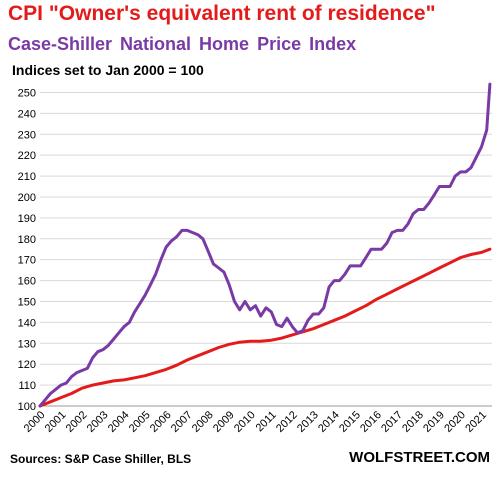 The height and width of the screenshot is (477, 500). Describe the element at coordinates (350, 422) in the screenshot. I see `x-tick-label: 2015` at that location.